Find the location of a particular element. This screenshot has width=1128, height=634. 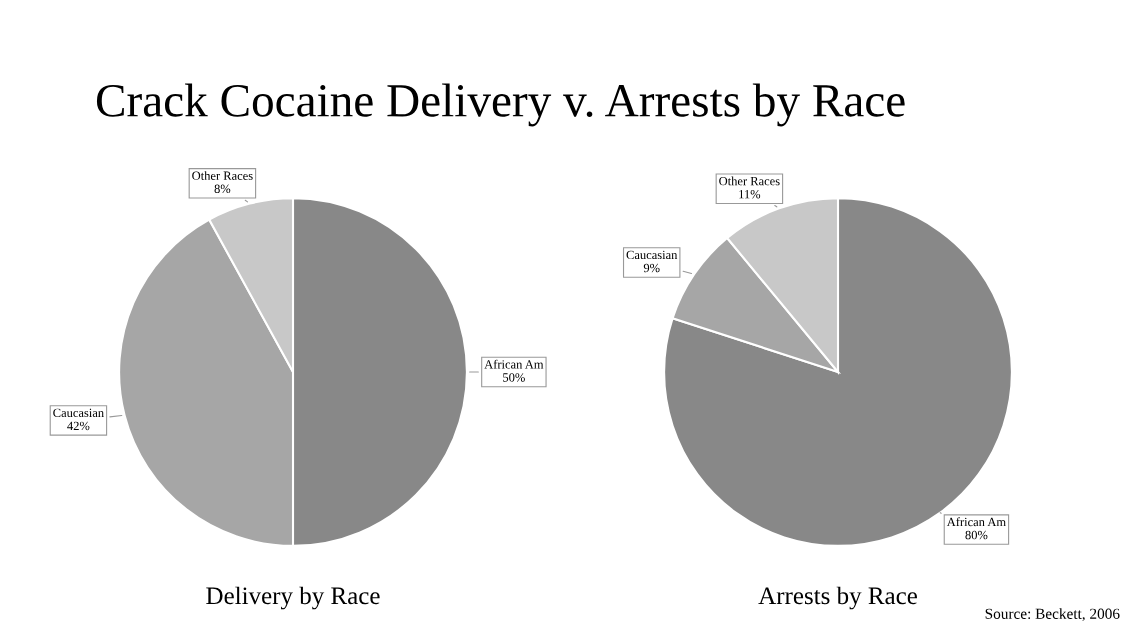

text: Delivery by Race is located at coordinates (293, 598).